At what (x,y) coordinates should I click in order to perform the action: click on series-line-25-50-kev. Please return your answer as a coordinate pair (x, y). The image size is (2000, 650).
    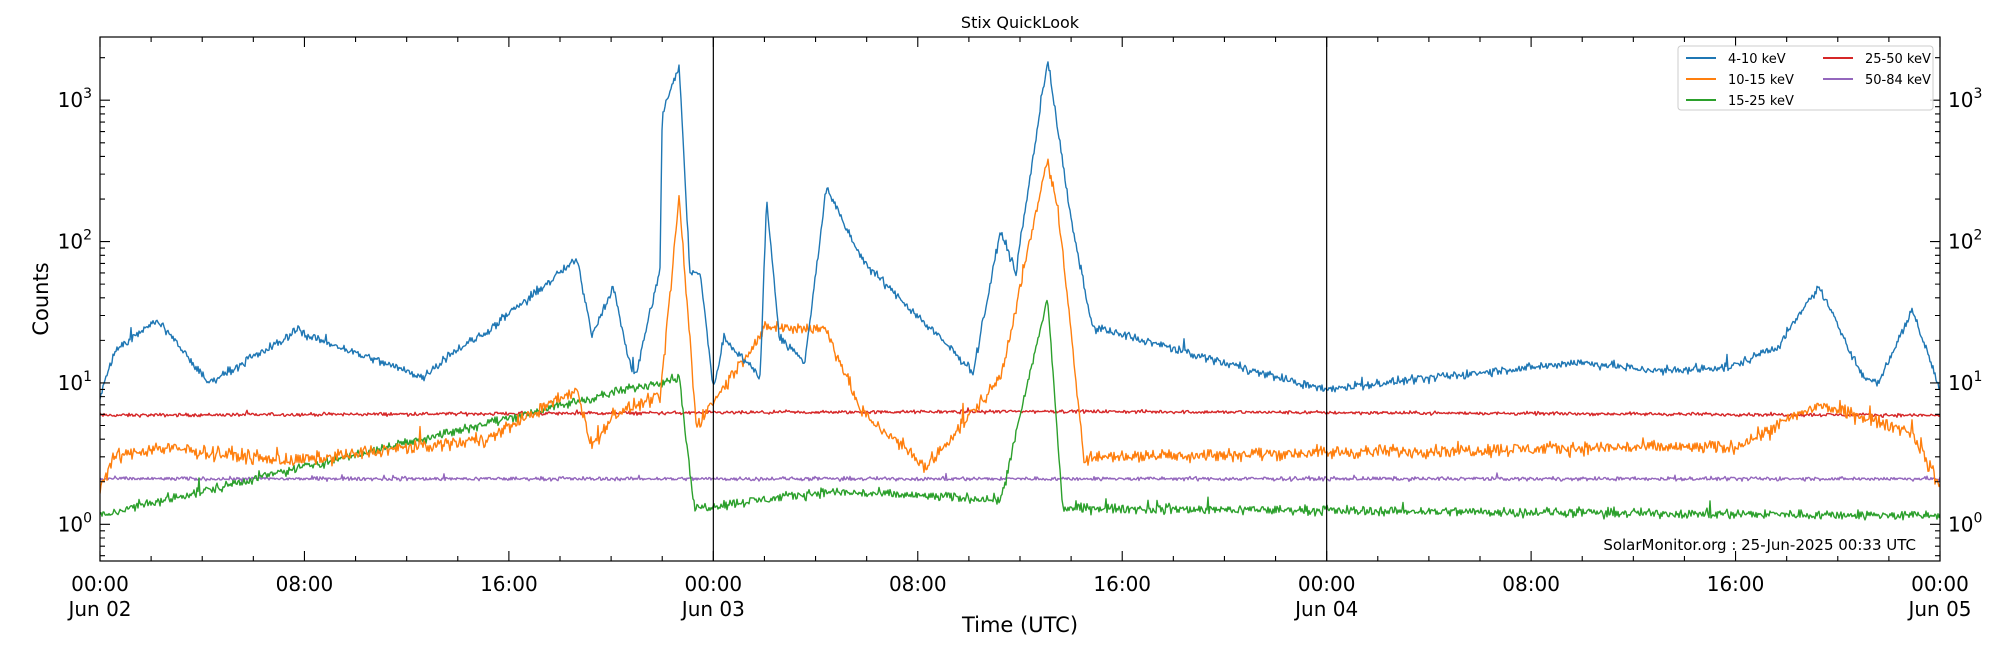
    Looking at the image, I should click on (1020, 413).